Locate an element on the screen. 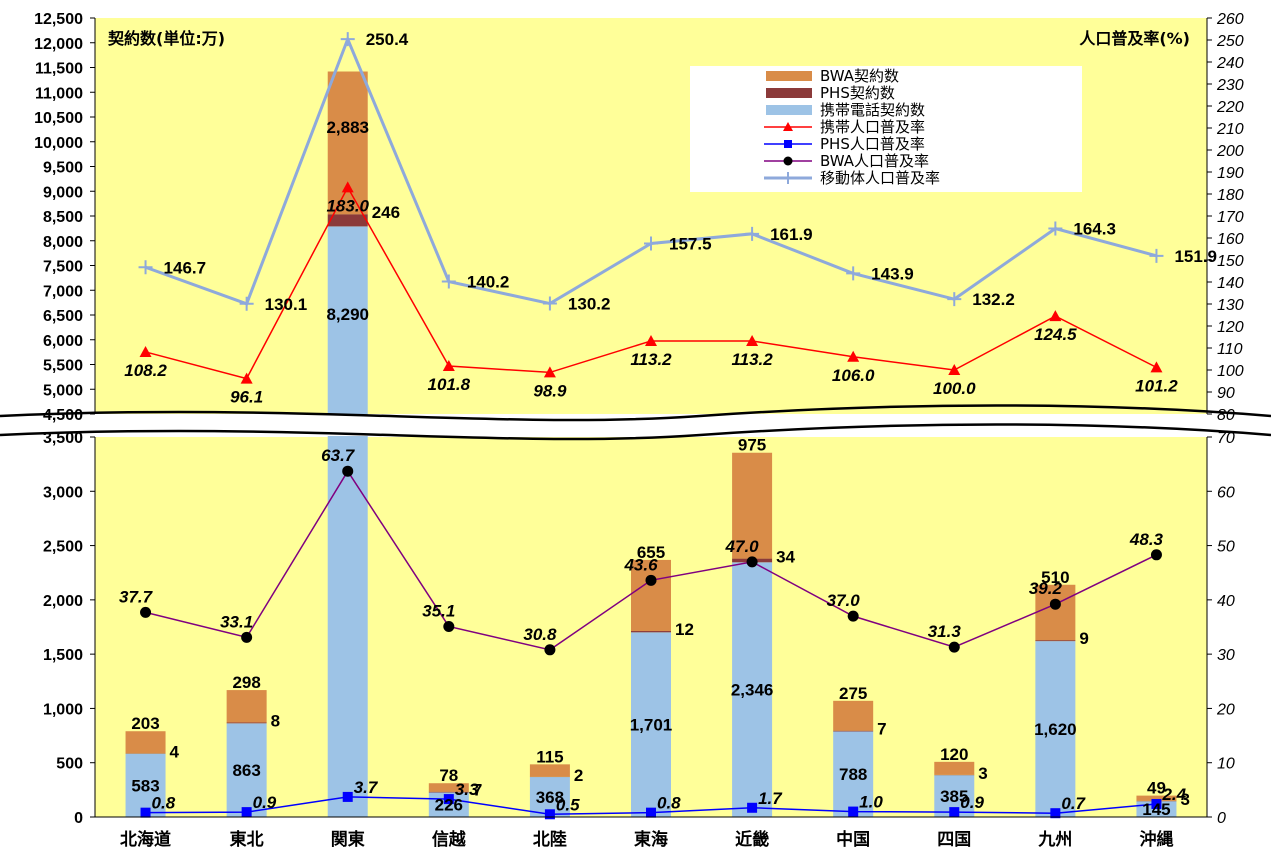 This screenshot has width=1271, height=854. category-label: 四国 is located at coordinates (954, 840).